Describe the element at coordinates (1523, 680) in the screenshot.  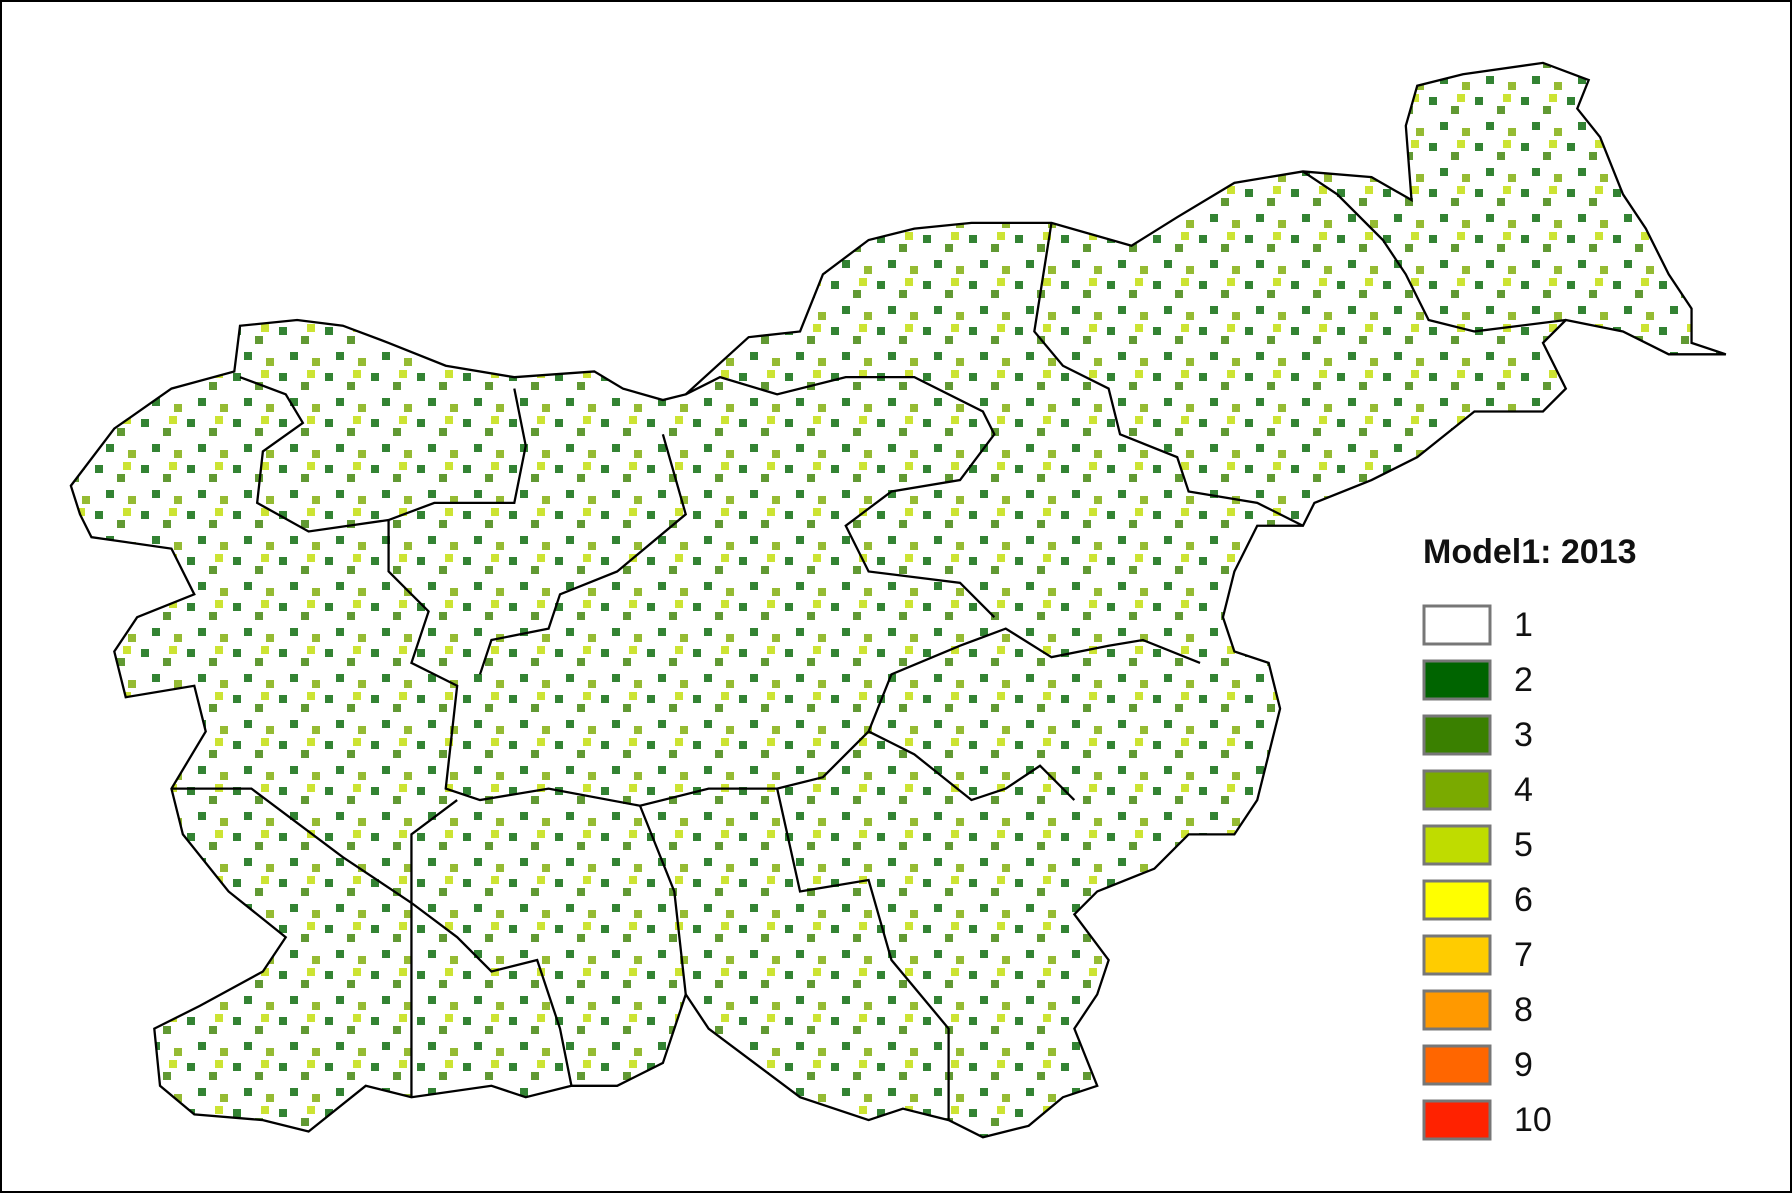
I see `legend-label: 2` at that location.